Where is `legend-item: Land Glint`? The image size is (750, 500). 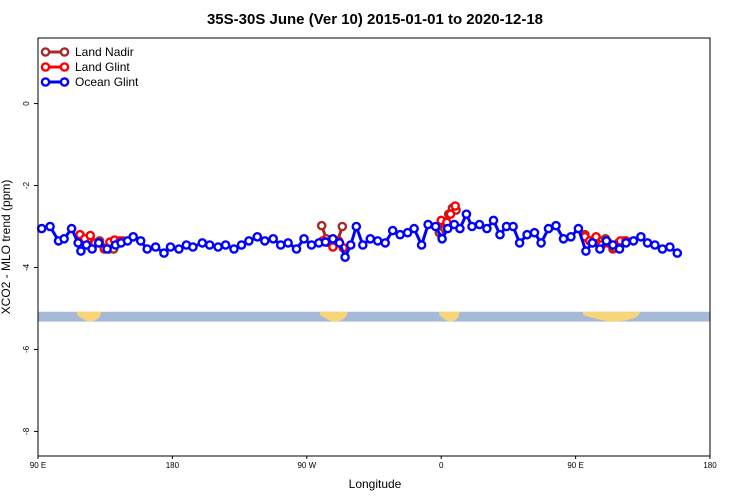
legend-item: Land Glint is located at coordinates (85, 67).